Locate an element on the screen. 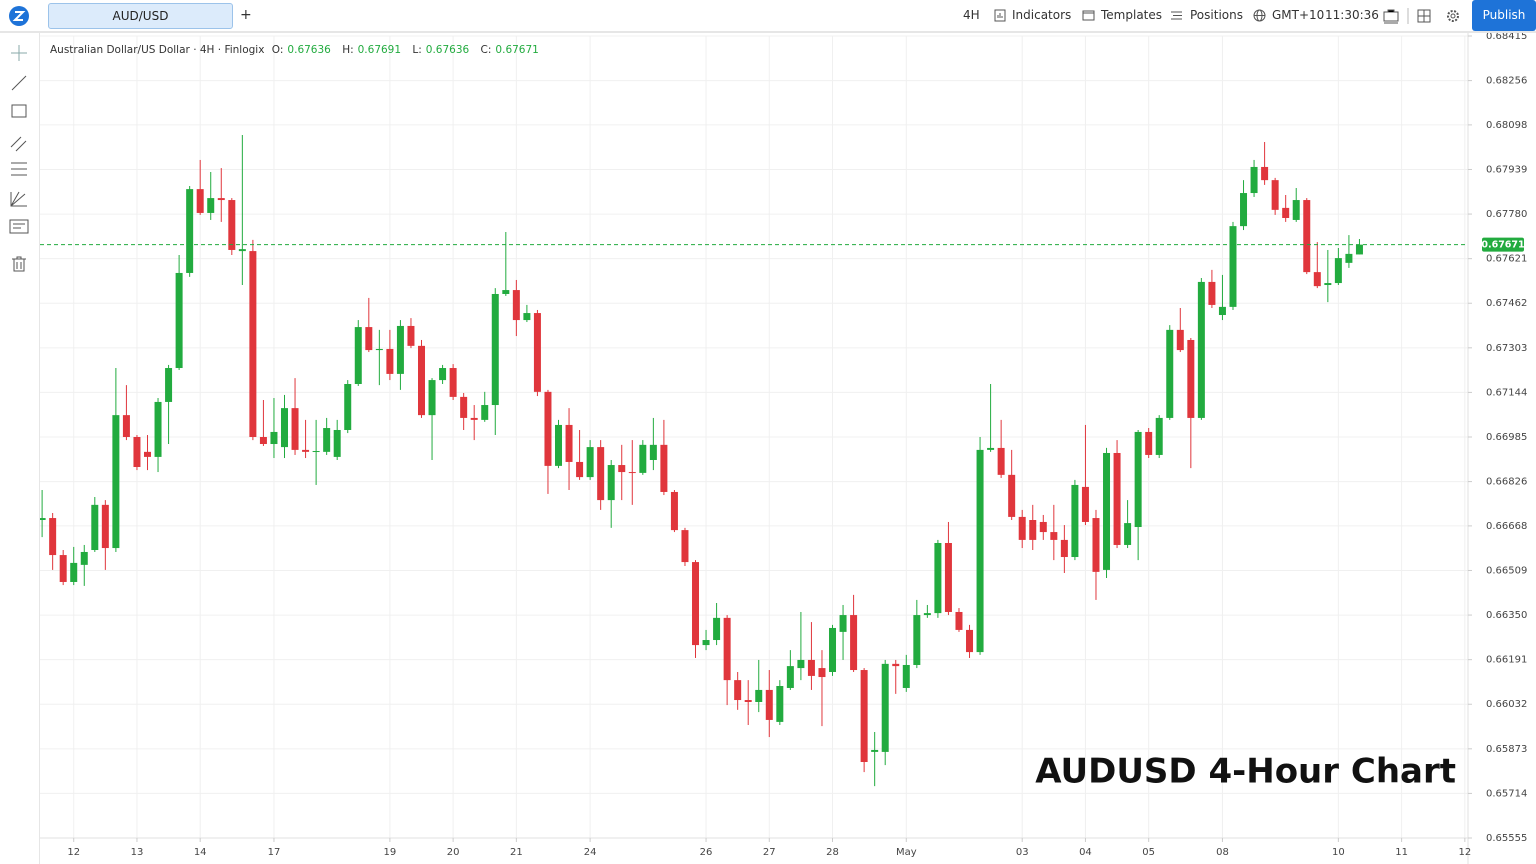 The height and width of the screenshot is (864, 1536). x-tick-label: 28 is located at coordinates (832, 852).